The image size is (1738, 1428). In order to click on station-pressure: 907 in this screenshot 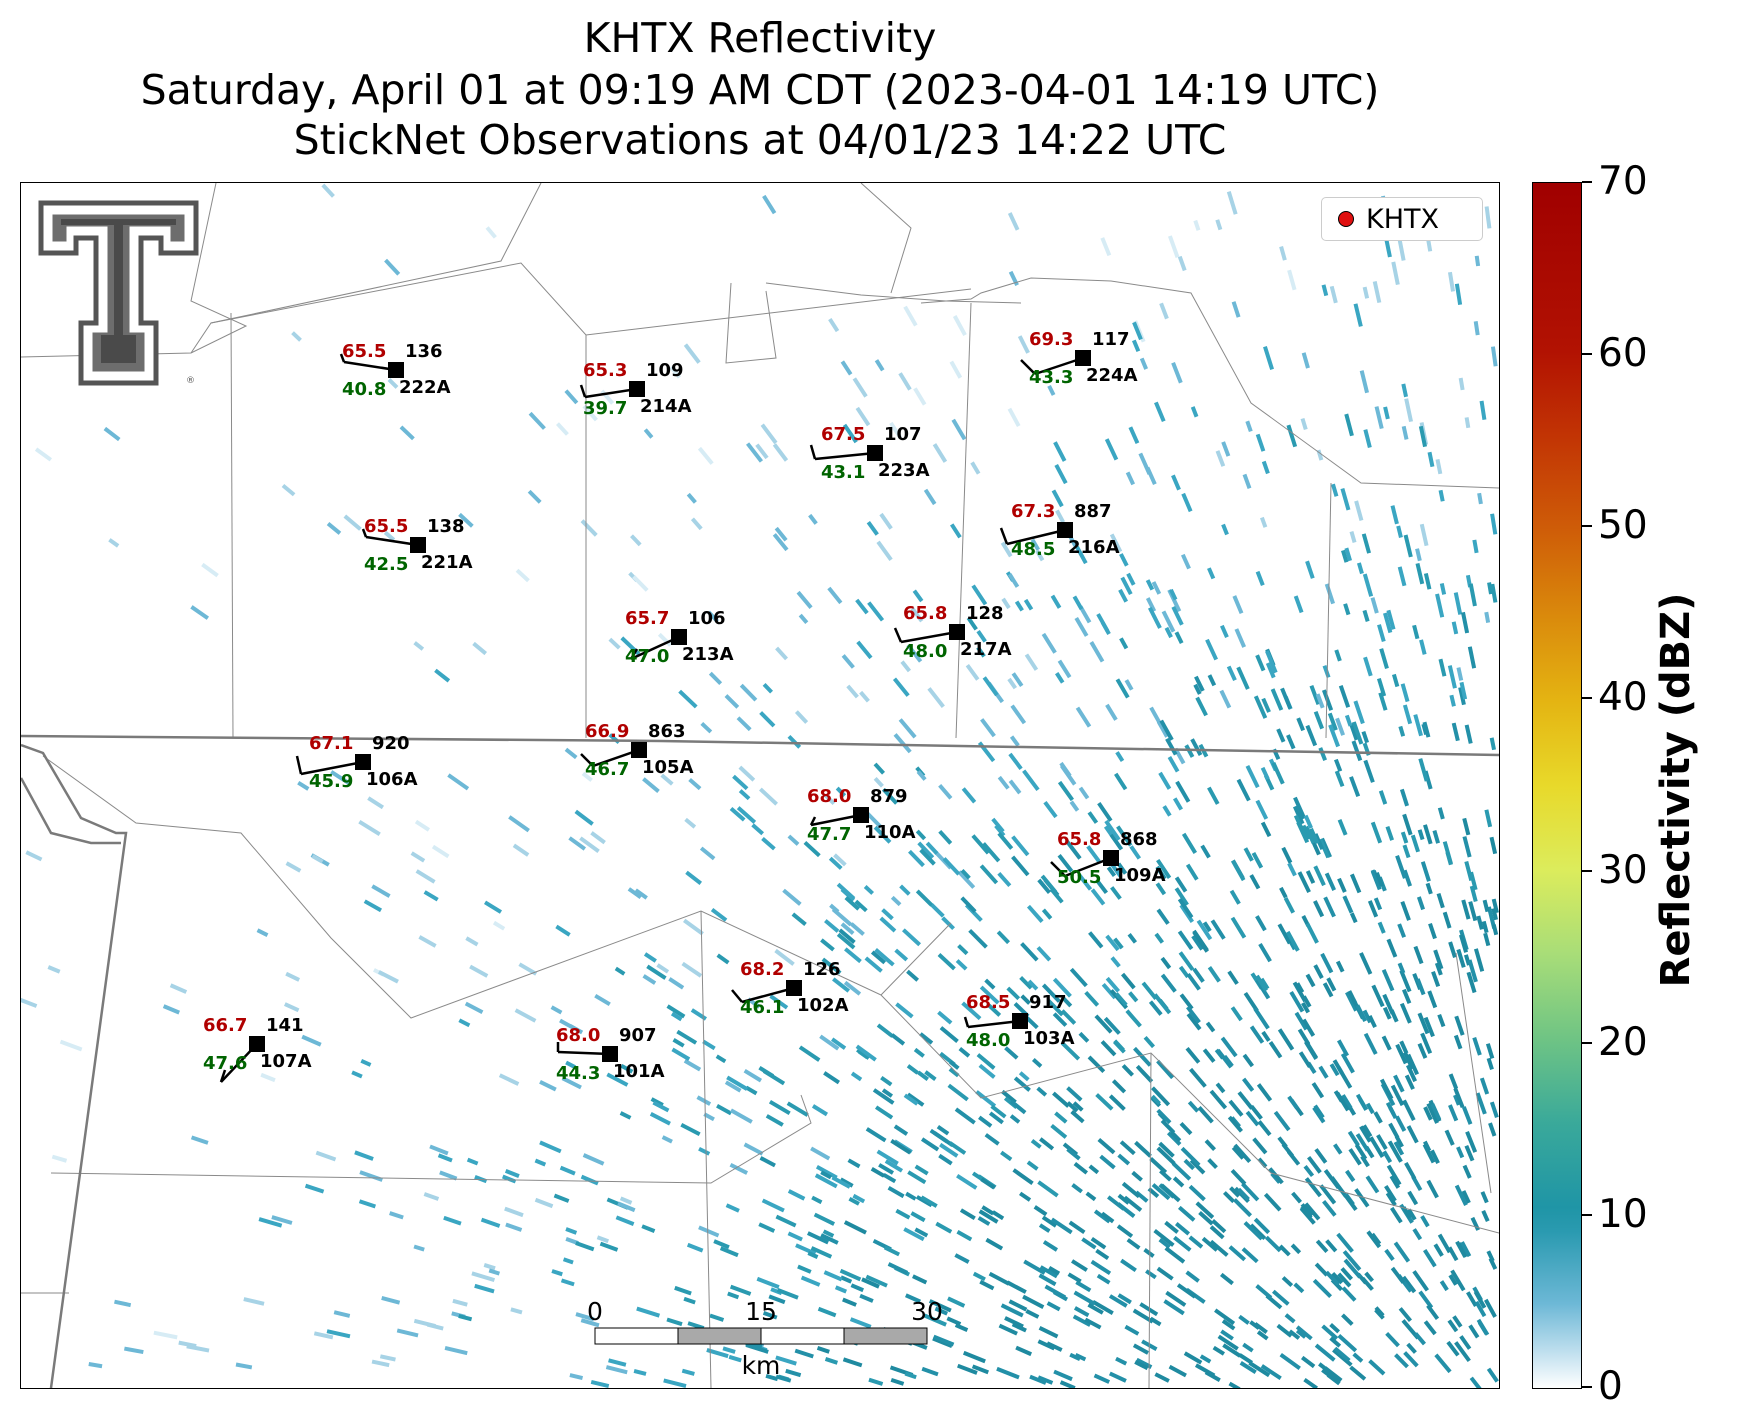, I will do `click(638, 1035)`.